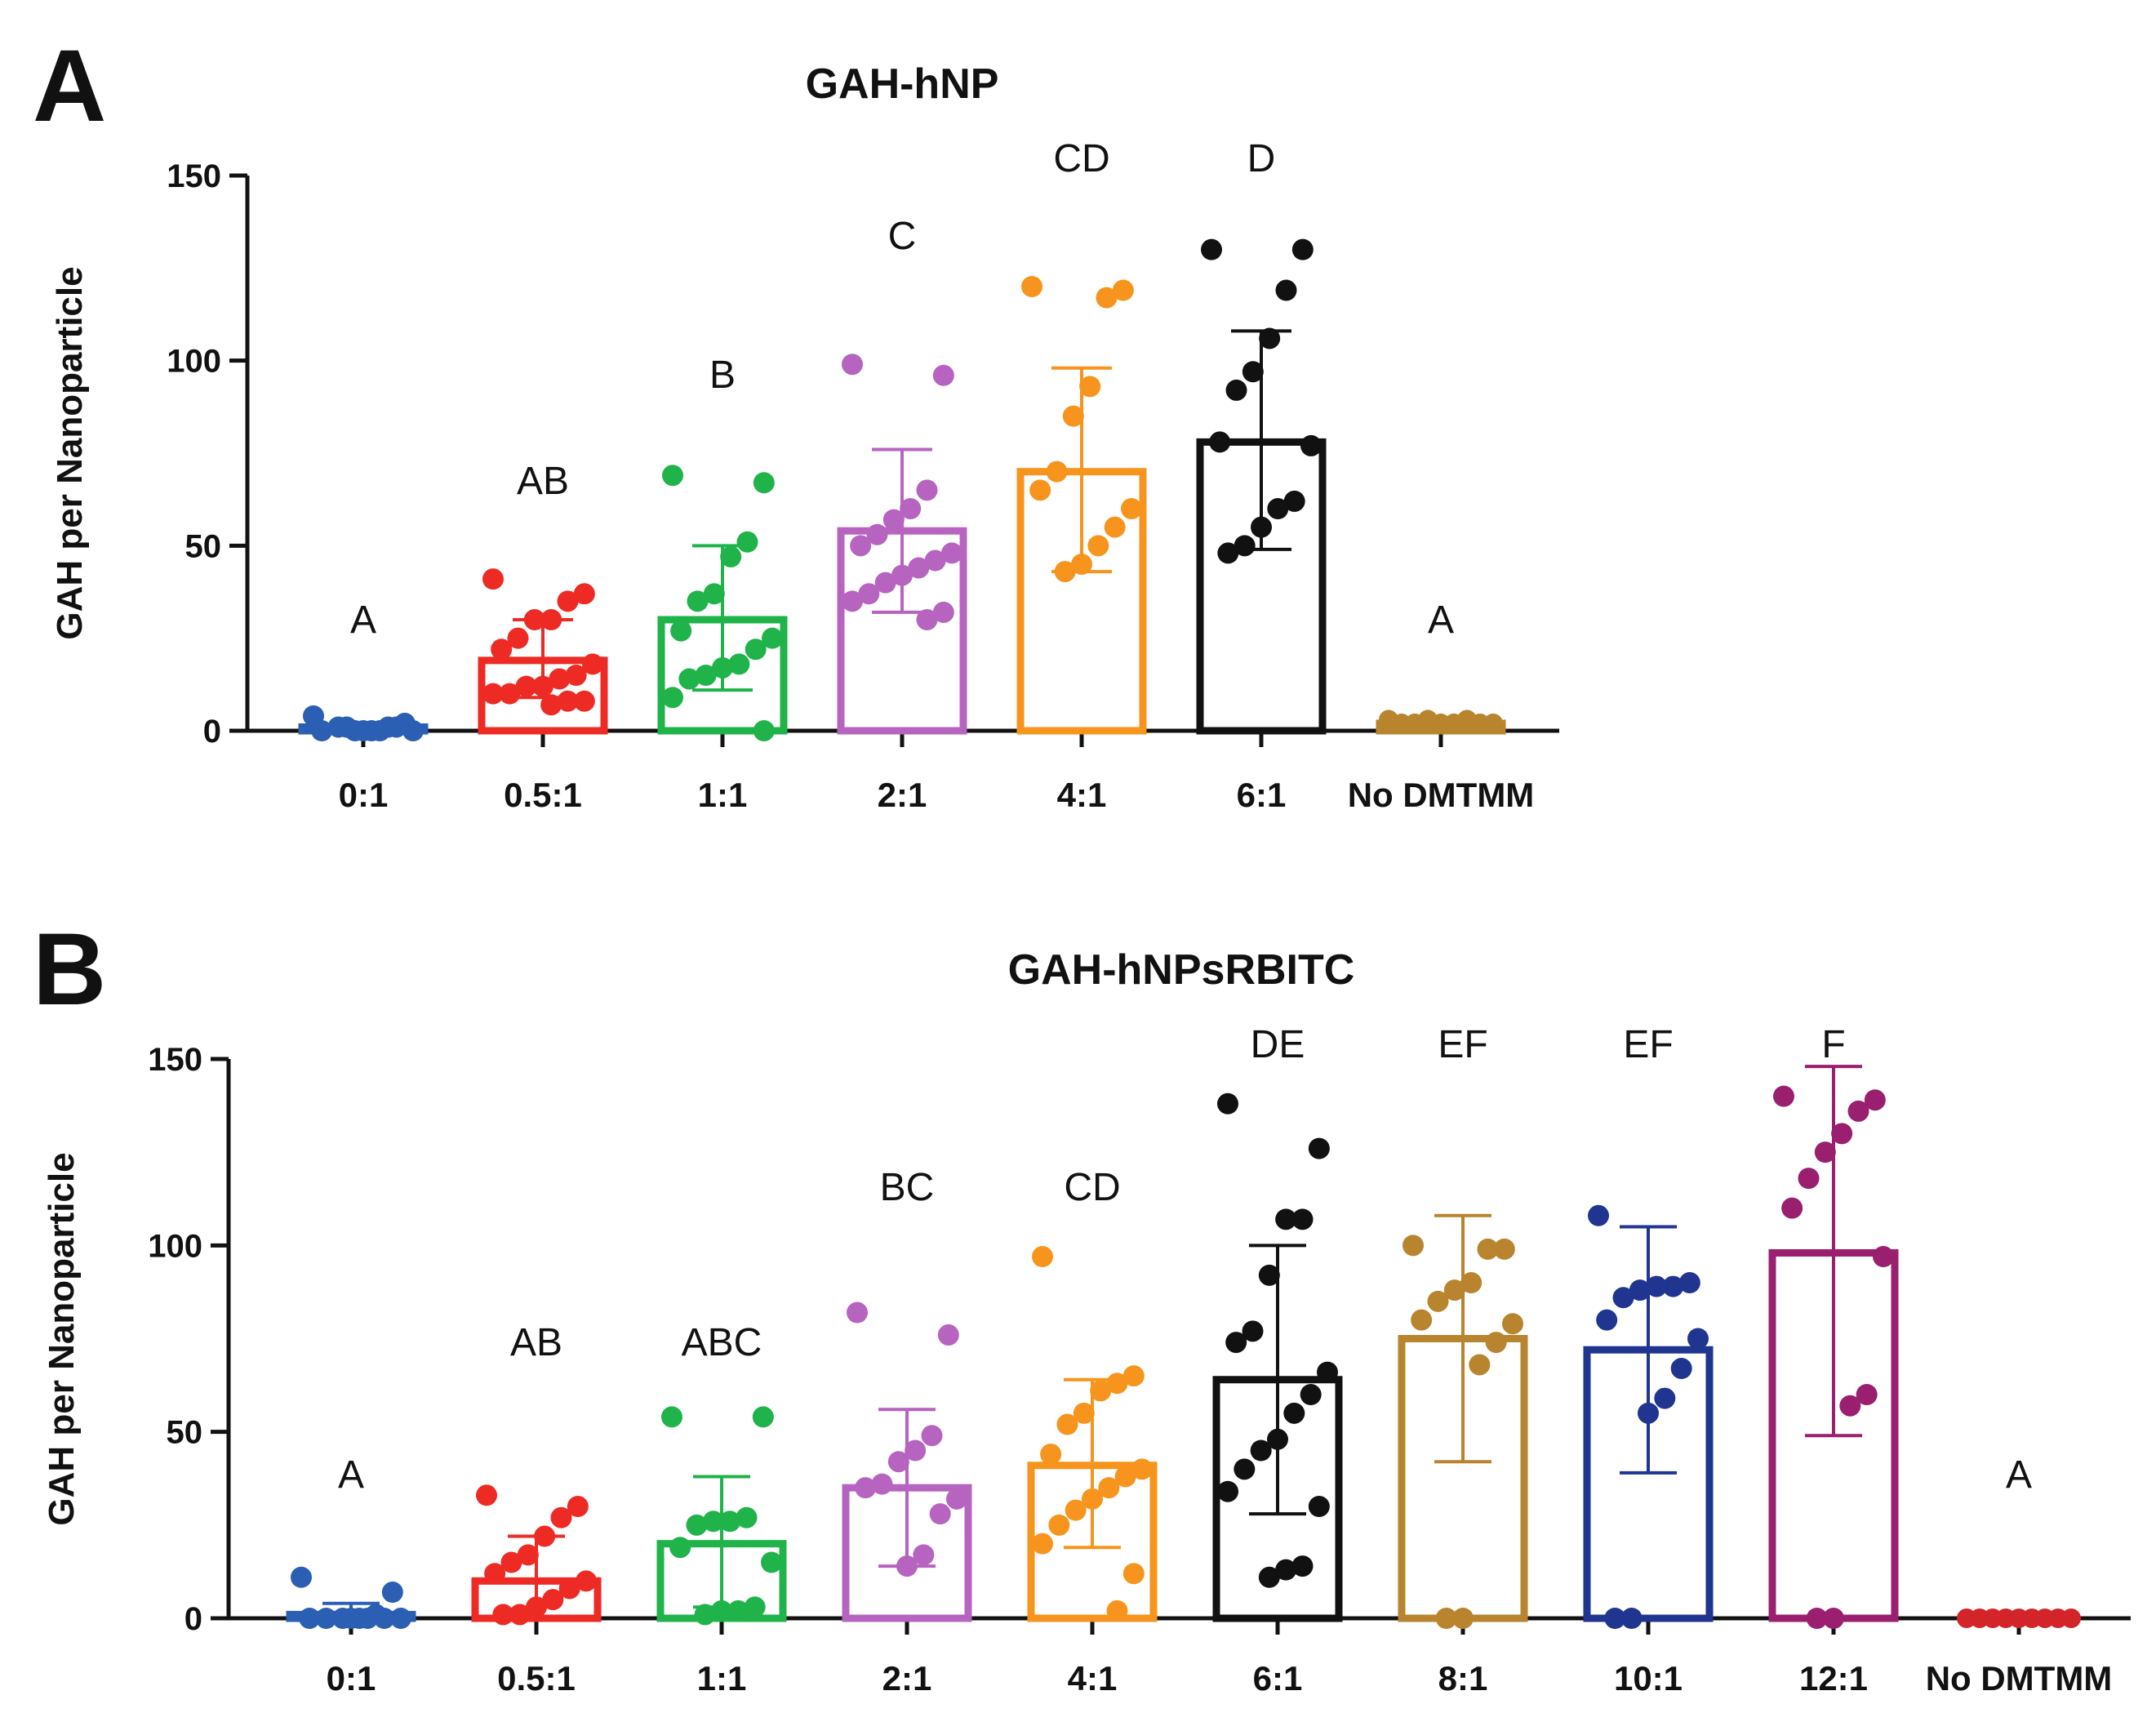 The image size is (2156, 1713). What do you see at coordinates (193, 1619) in the screenshot?
I see `y-tick-label: 0` at bounding box center [193, 1619].